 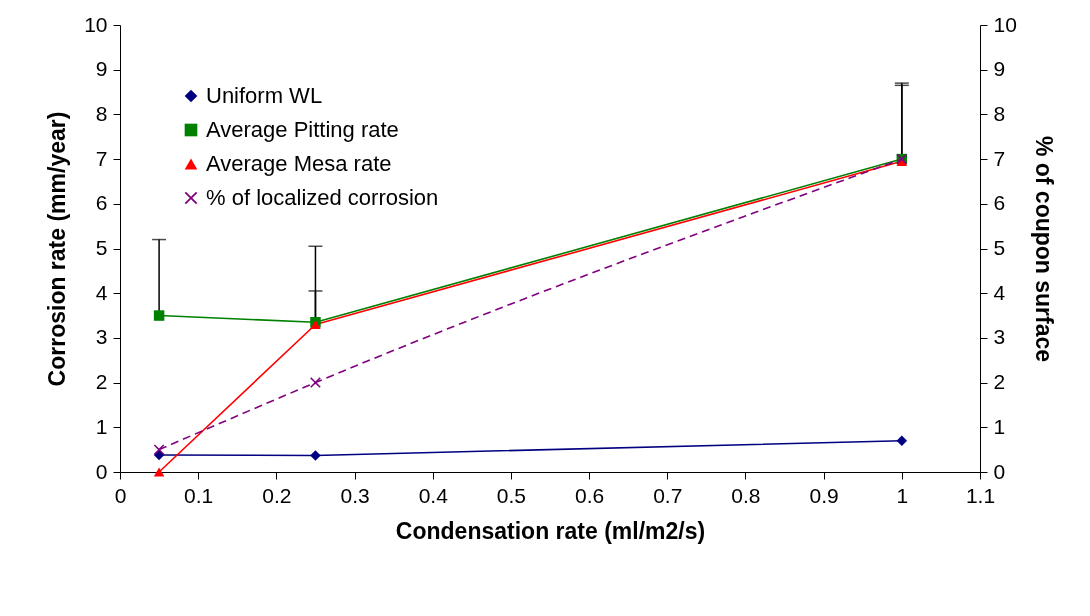 I want to click on x-tick-label: 0.6, so click(x=589, y=495).